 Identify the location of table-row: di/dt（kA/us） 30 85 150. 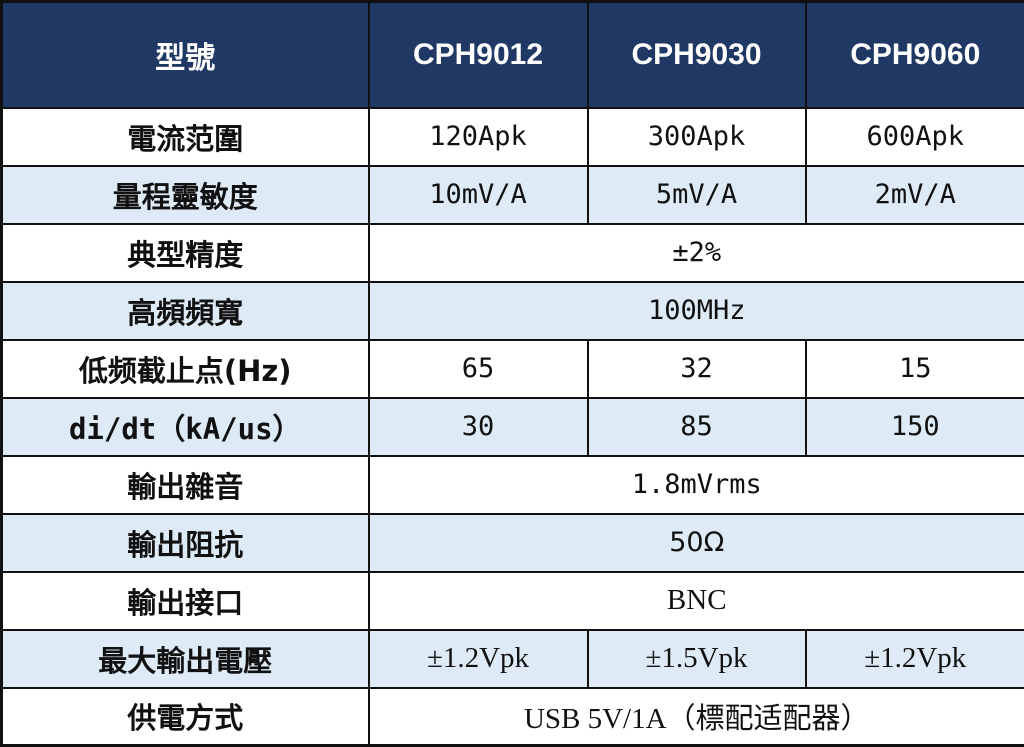
(512, 426).